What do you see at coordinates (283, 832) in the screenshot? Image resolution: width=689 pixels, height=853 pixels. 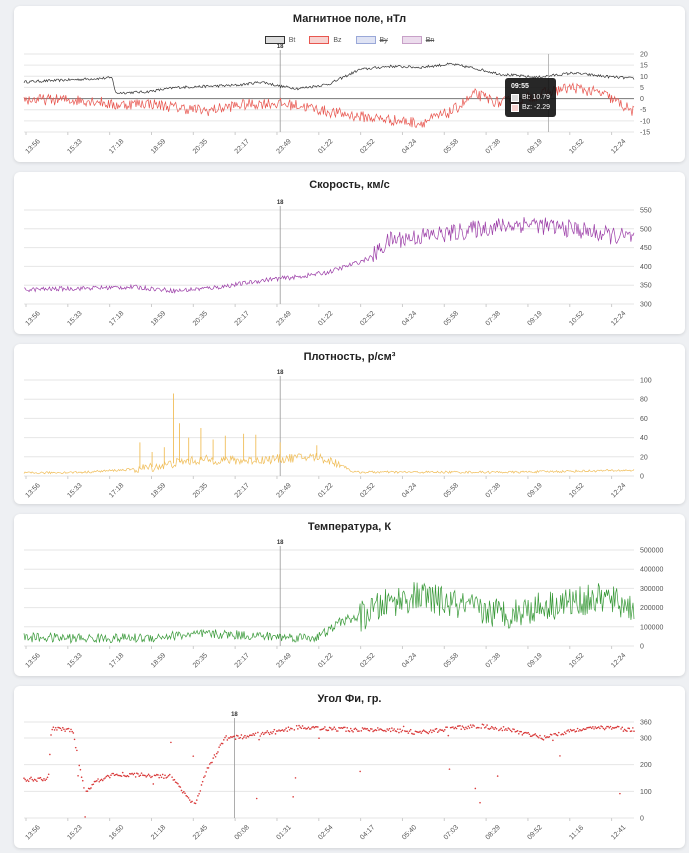 I see `x-tick-label: 01:31` at bounding box center [283, 832].